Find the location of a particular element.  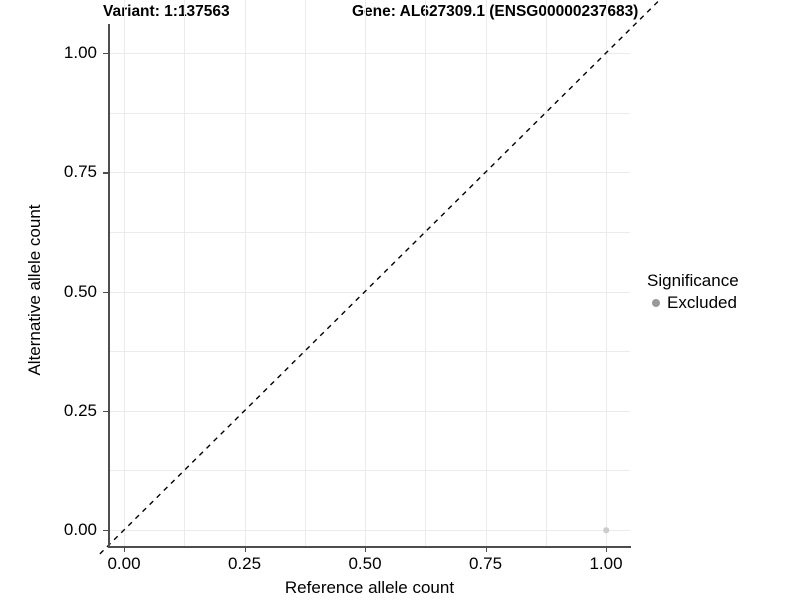

x-axis-tick-label: 1.00 is located at coordinates (606, 563).